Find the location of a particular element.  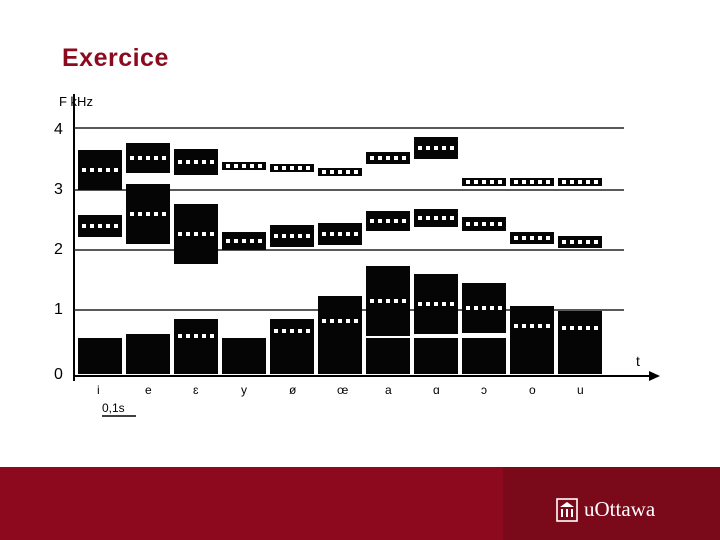

slide-title: Exercice is located at coordinates (115, 58).